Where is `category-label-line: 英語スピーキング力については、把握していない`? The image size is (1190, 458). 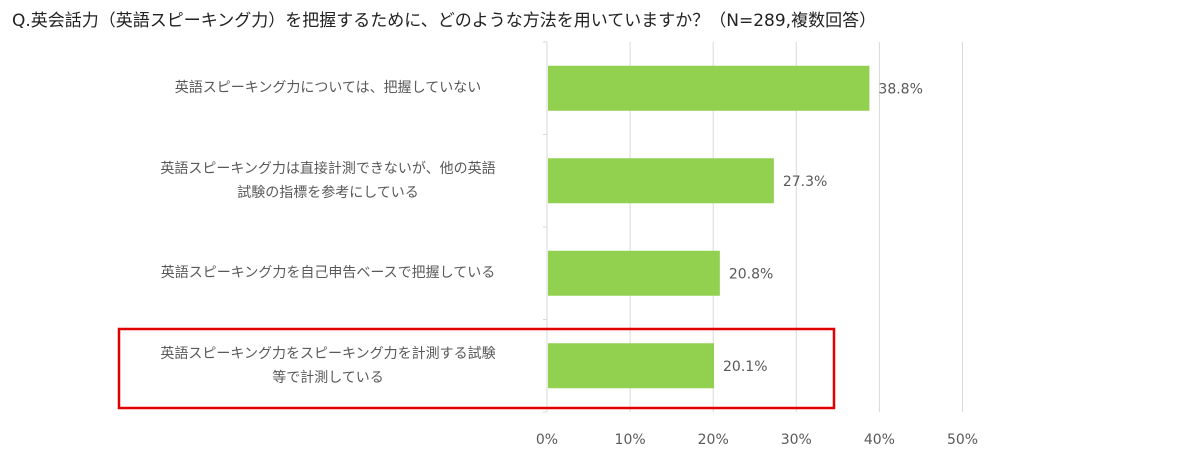 category-label-line: 英語スピーキング力については、把握していない is located at coordinates (328, 88).